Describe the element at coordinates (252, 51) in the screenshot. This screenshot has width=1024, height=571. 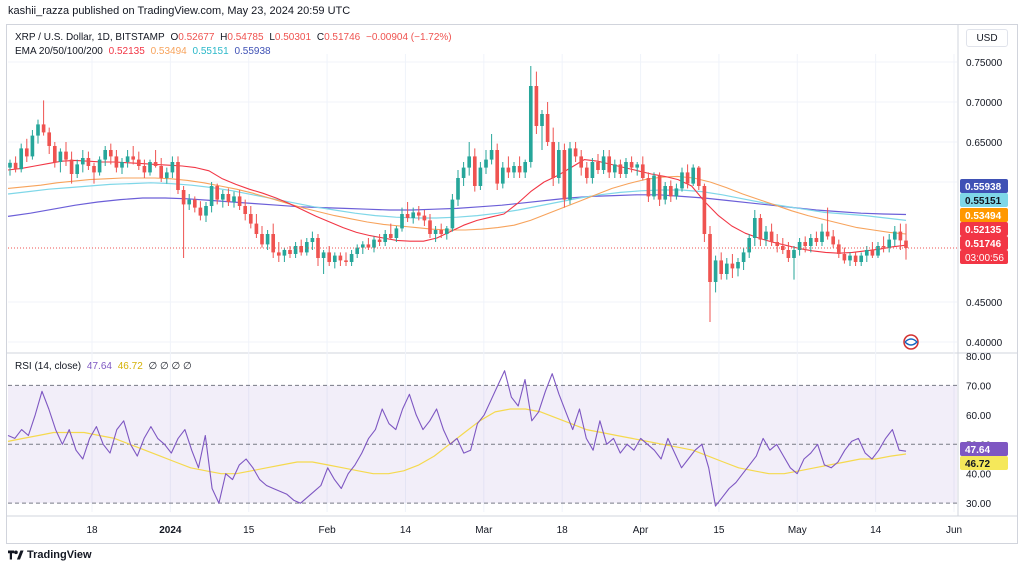
I see `ema200-value: 0.55938` at that location.